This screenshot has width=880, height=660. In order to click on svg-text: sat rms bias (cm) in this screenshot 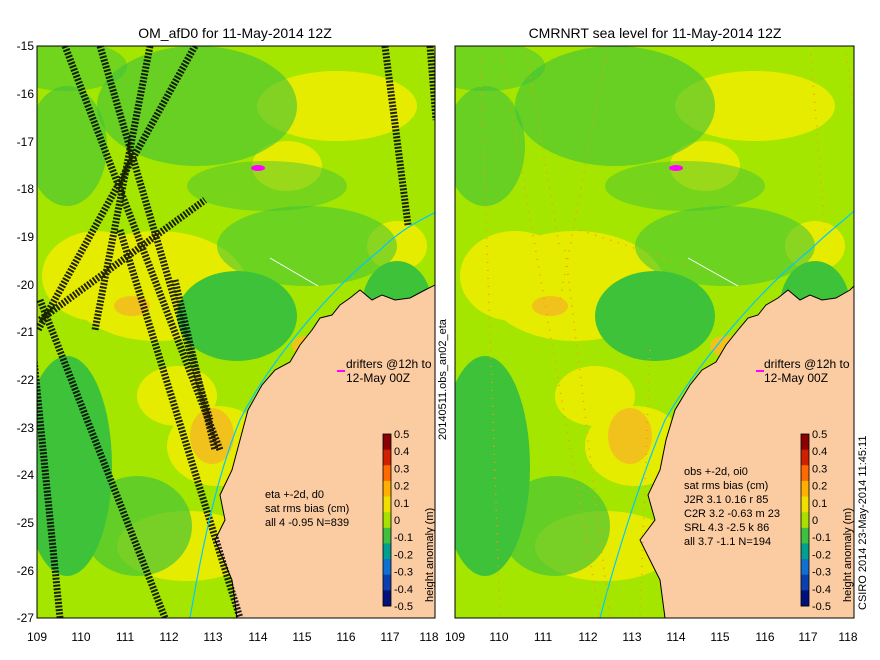, I will do `click(726, 486)`.